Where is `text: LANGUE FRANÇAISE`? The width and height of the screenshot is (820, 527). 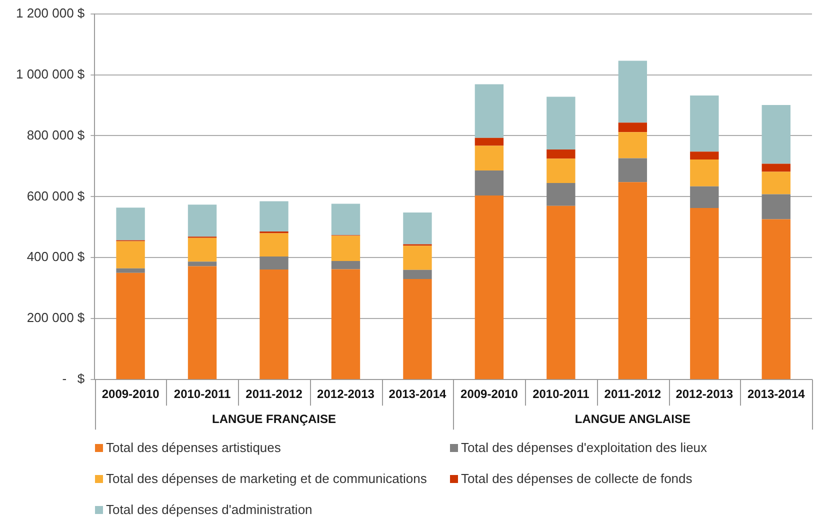 text: LANGUE FRANÇAISE is located at coordinates (274, 419).